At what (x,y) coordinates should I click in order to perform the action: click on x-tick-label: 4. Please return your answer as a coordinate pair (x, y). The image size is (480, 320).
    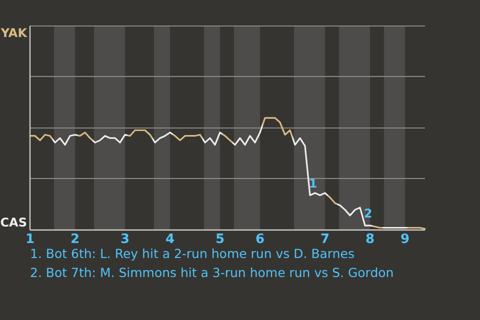
    Looking at the image, I should click on (170, 239).